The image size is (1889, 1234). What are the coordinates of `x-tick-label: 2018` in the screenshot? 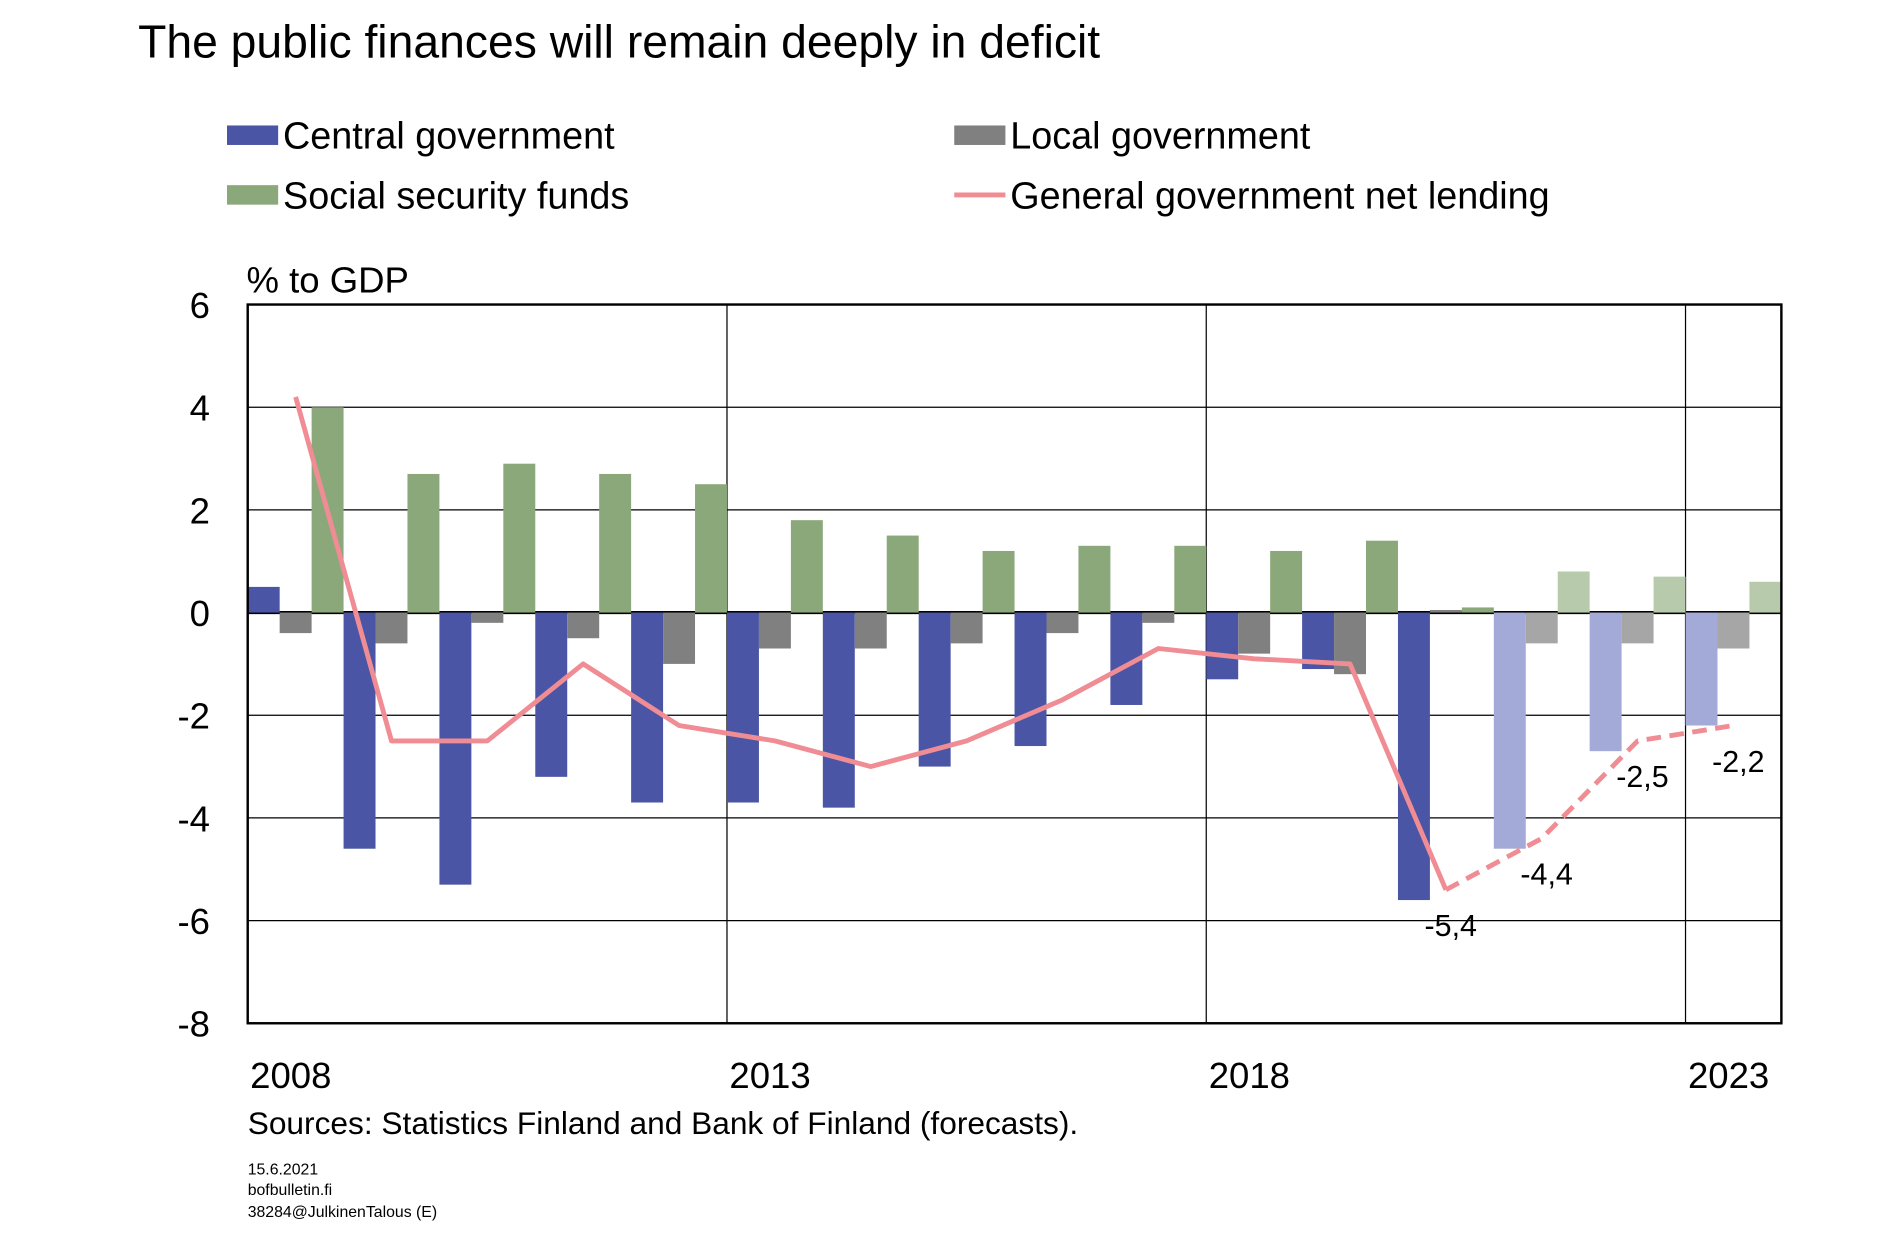 It's located at (1249, 1075).